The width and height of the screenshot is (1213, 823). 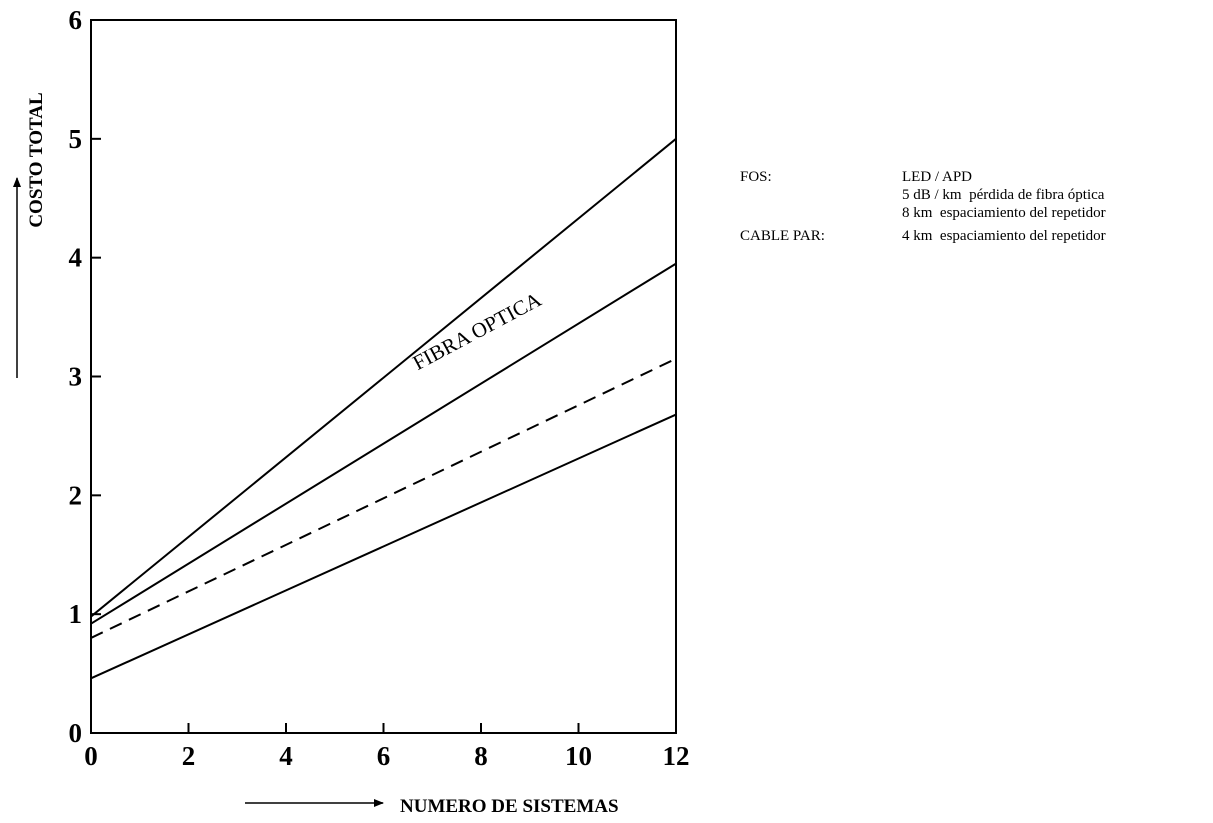 I want to click on x-ticks: 0 2 4 6 8 10 12, so click(x=387, y=747).